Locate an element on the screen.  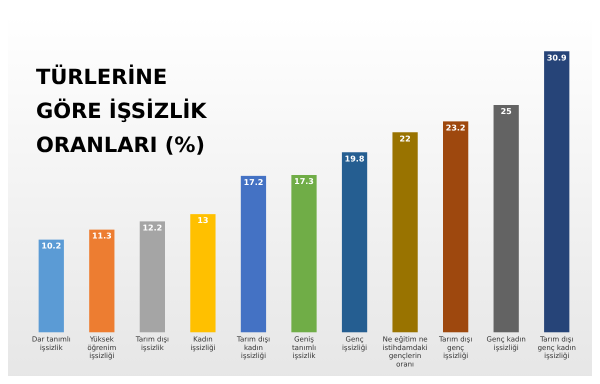
data-label: 11.3 is located at coordinates (102, 236).